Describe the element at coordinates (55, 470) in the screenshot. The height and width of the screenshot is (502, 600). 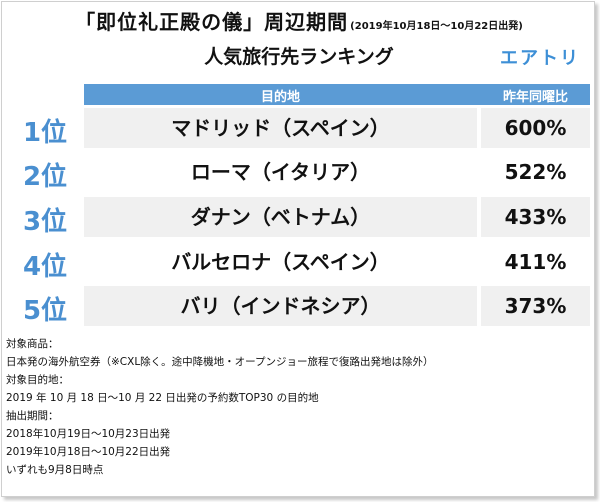
I see `note-line: いずれも9月8日時点` at that location.